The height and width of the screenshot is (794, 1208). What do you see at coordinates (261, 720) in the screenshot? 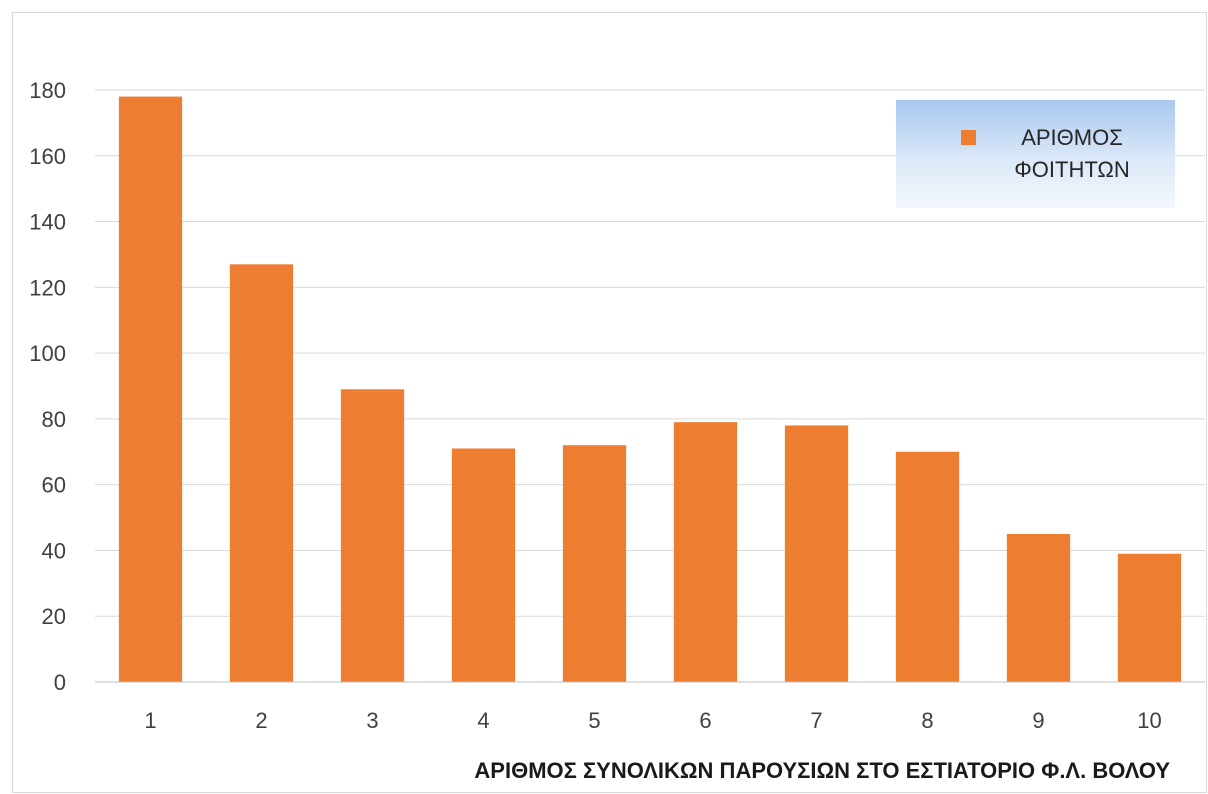
I see `x-tick-label: 2` at bounding box center [261, 720].